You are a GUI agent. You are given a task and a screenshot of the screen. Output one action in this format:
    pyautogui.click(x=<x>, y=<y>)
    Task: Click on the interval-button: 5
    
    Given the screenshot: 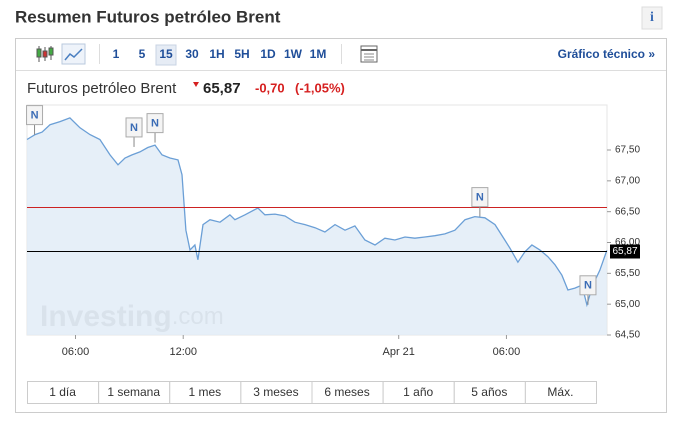 What is the action you would take?
    pyautogui.click(x=142, y=54)
    